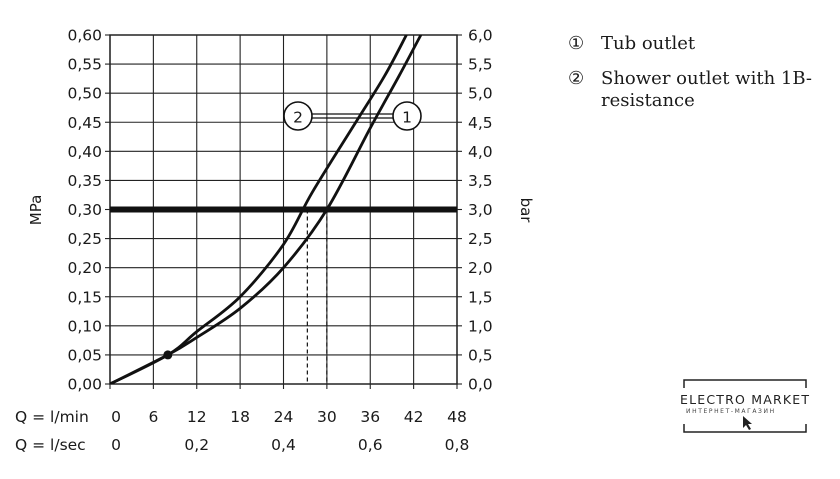 The height and width of the screenshot is (479, 840). I want to click on logo-frame, so click(745, 406).